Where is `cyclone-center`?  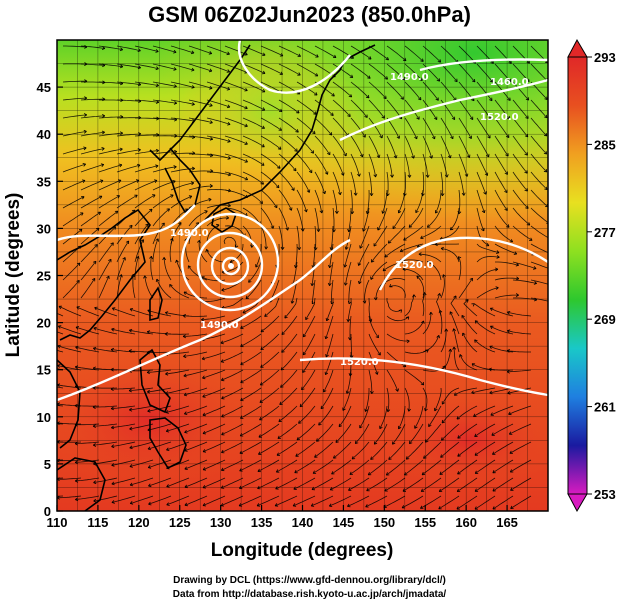 cyclone-center is located at coordinates (231, 266).